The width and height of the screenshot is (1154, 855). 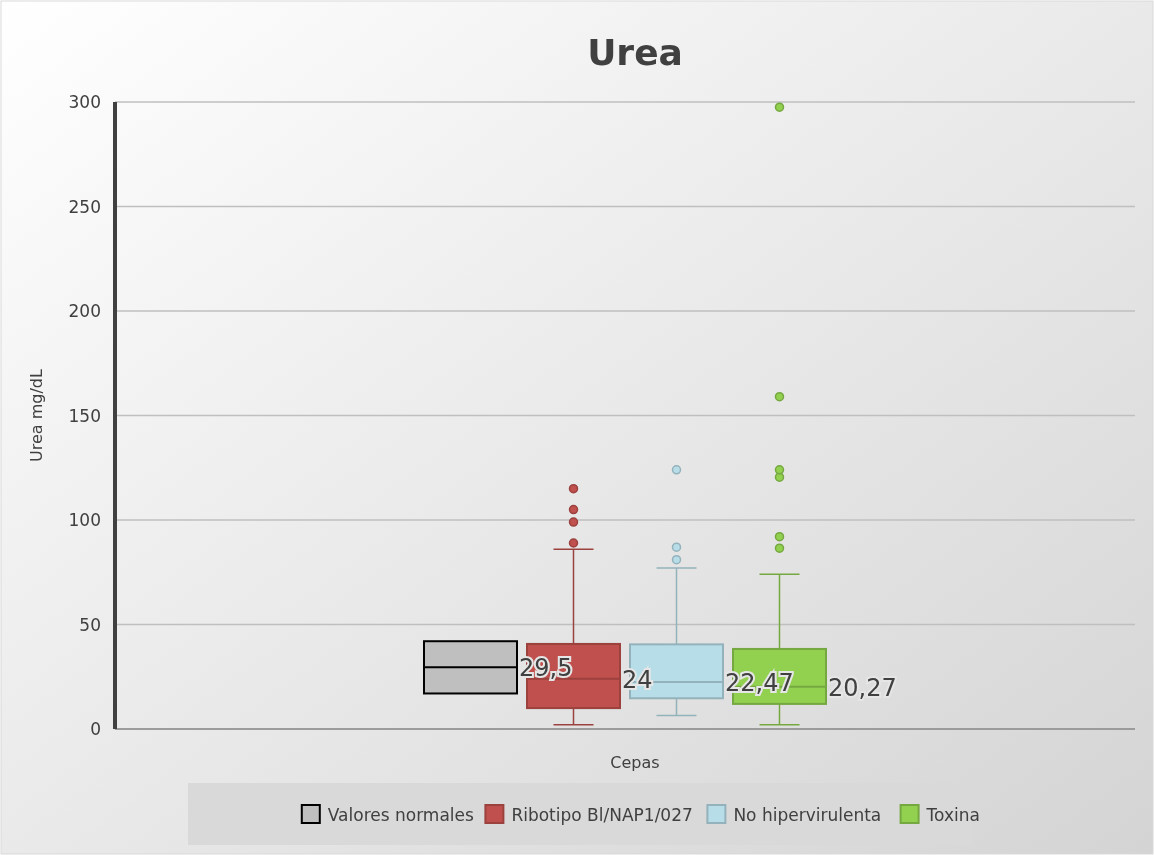 I want to click on annotation: 20,27, so click(x=862, y=687).